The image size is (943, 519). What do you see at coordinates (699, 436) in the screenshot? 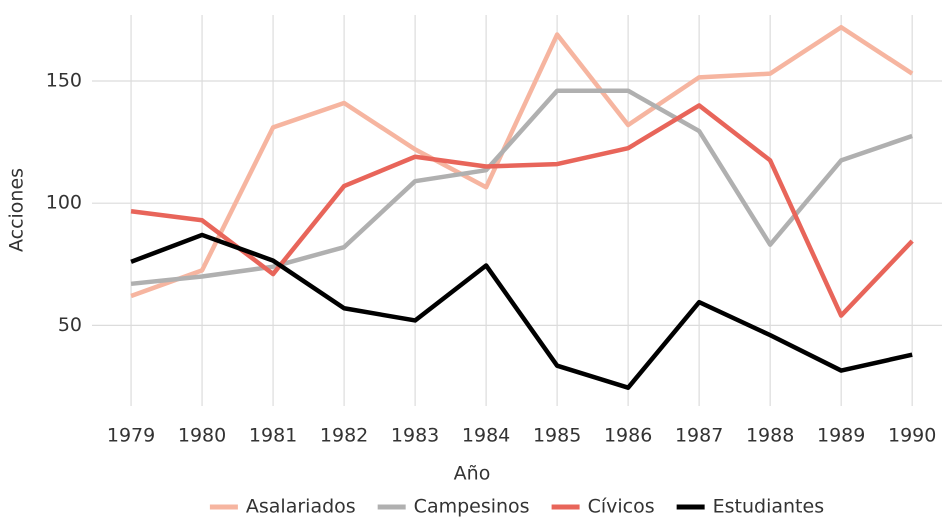
I see `x-tick-label: 1987` at bounding box center [699, 436].